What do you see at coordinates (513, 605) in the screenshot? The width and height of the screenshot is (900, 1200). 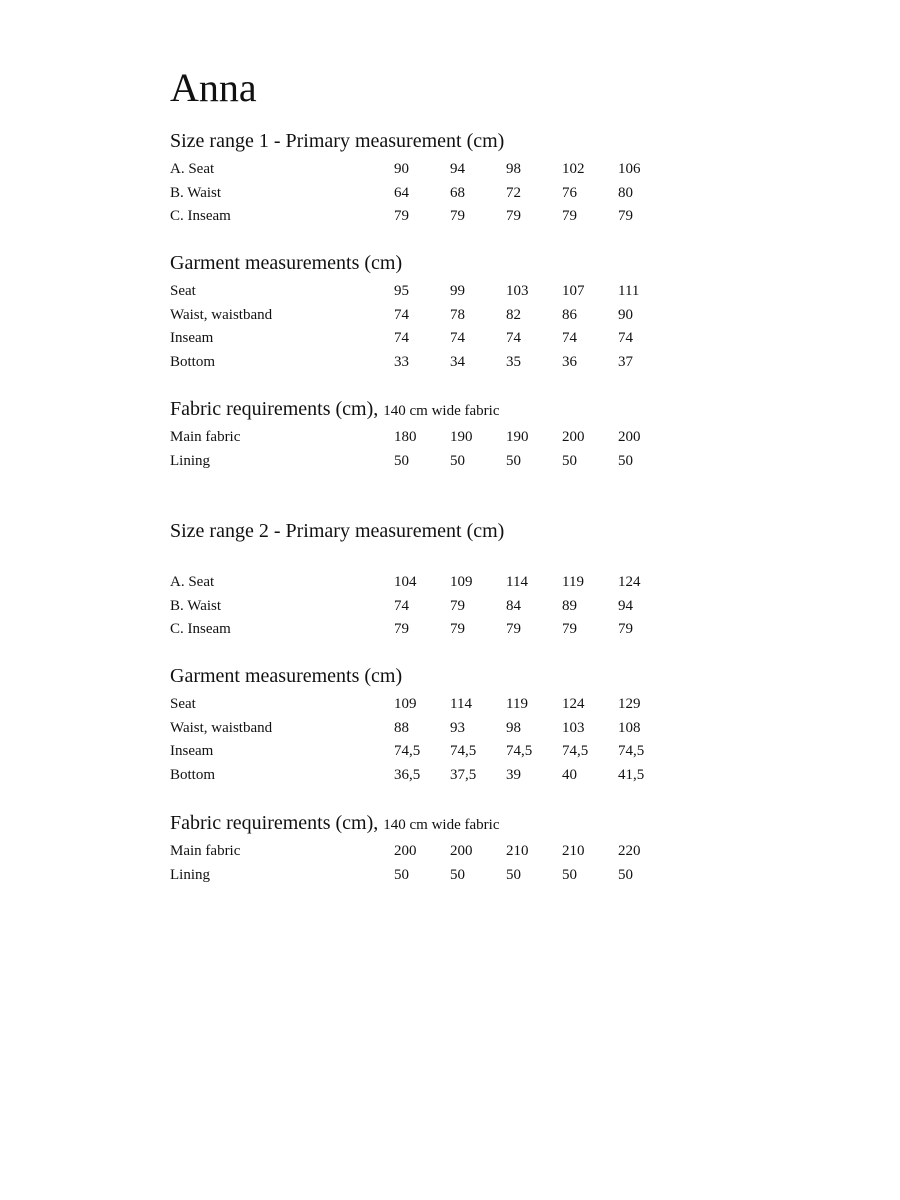 I see `size-value: 84` at bounding box center [513, 605].